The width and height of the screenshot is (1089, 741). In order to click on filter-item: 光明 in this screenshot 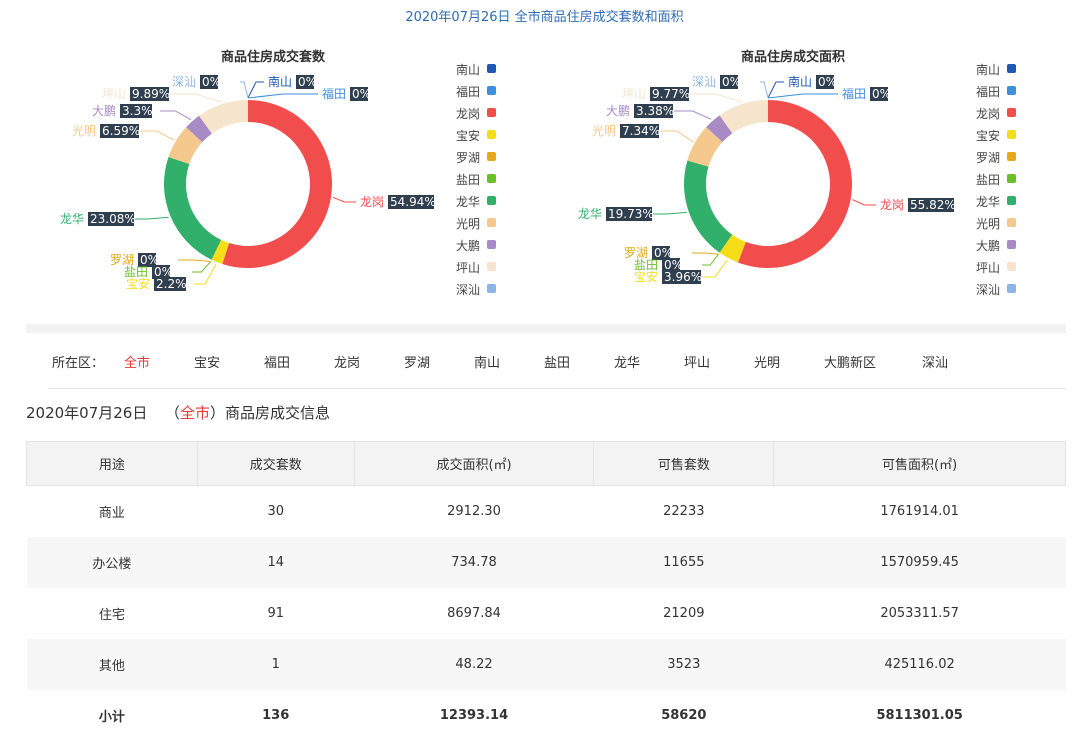, I will do `click(767, 363)`.